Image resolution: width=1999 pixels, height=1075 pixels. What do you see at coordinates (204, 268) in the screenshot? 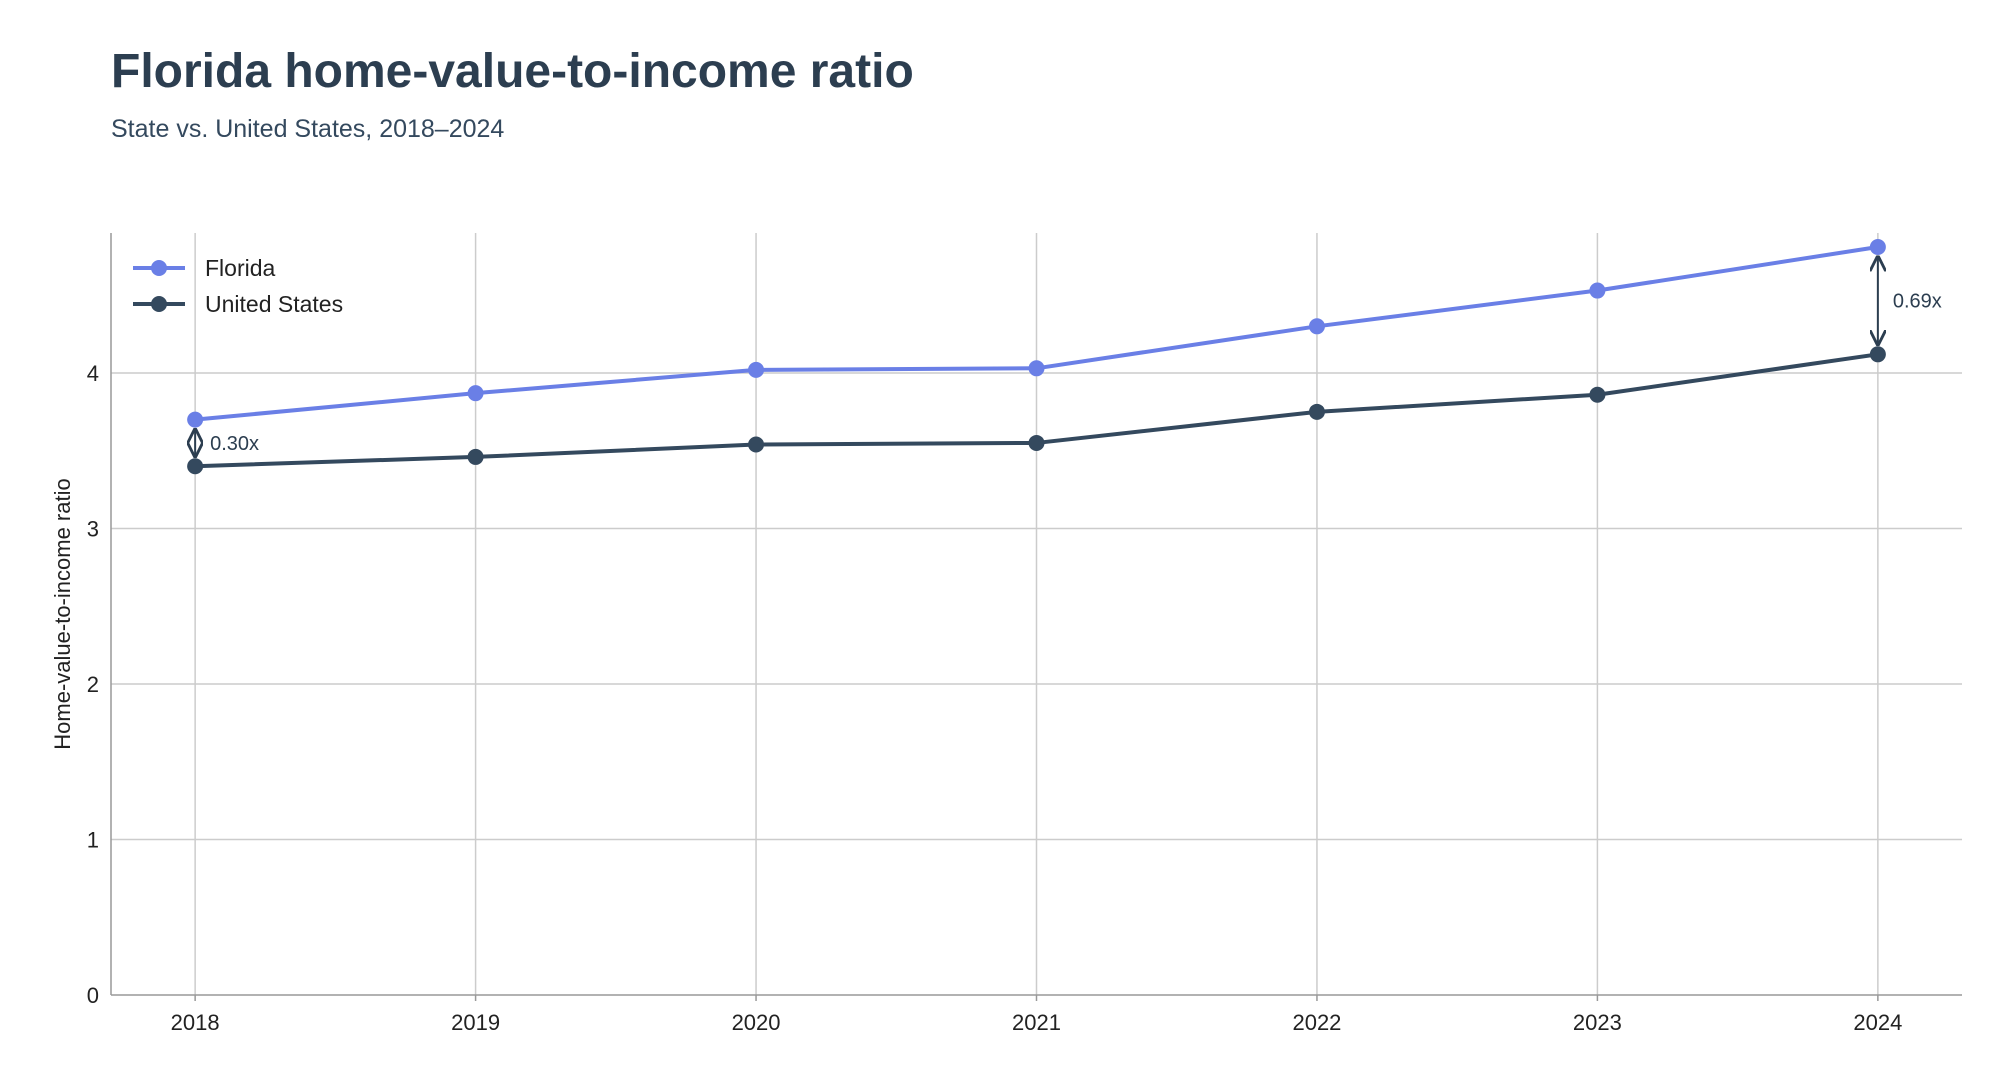
I see `legend-item: Florida` at bounding box center [204, 268].